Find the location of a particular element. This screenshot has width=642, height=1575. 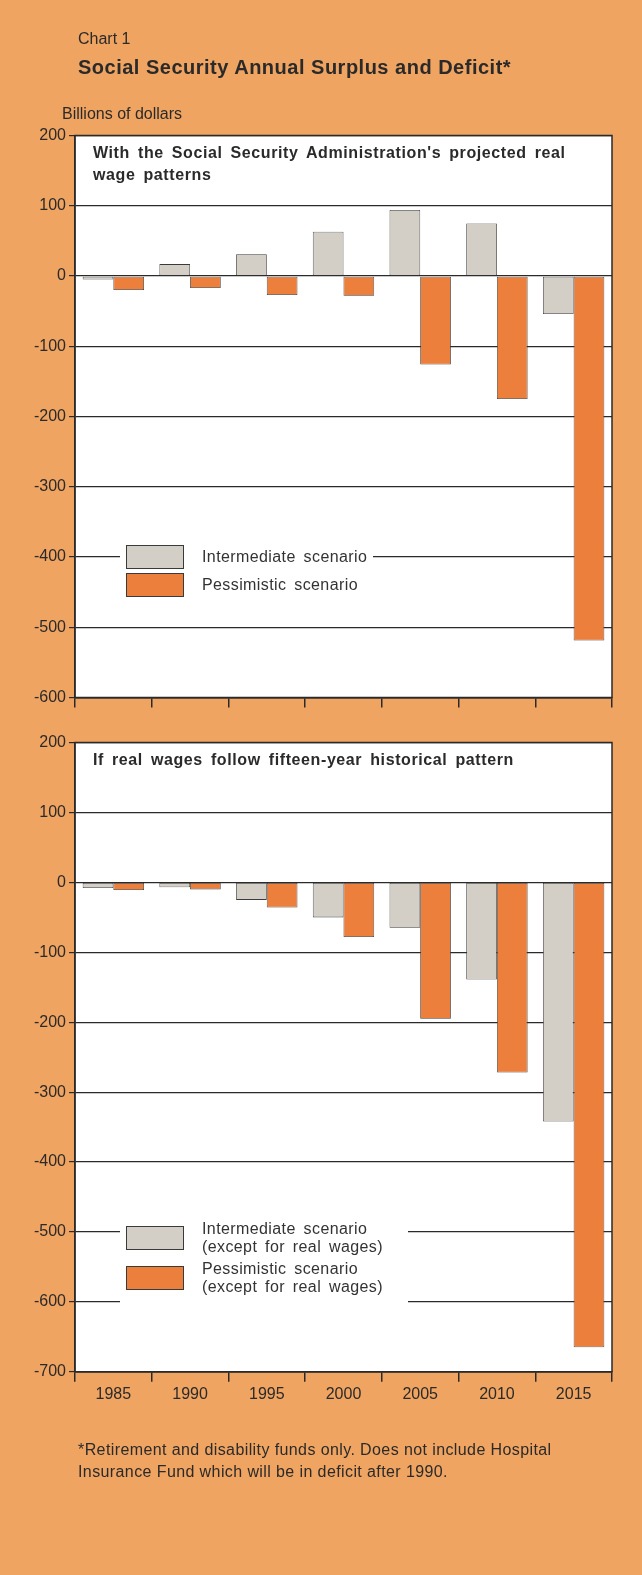

x-tick-label: 1990 is located at coordinates (190, 1393).